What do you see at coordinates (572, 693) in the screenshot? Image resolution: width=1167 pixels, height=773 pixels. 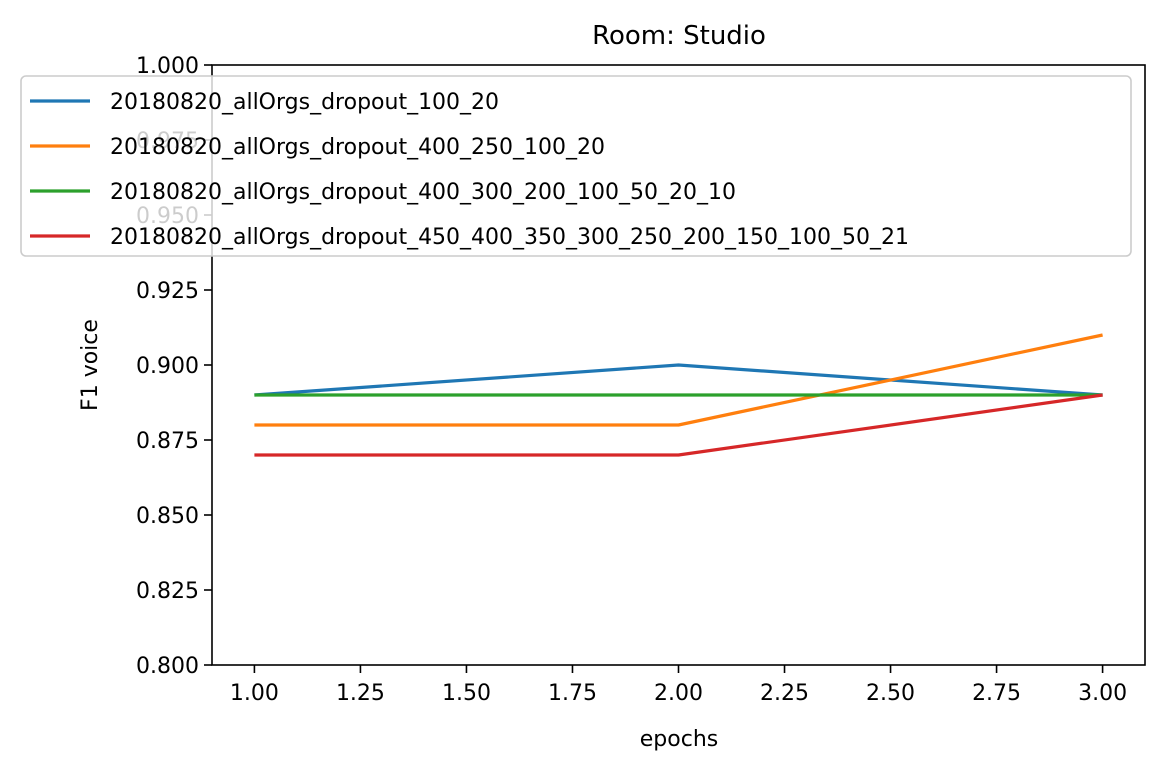 I see `x-tick-label: 1.75` at bounding box center [572, 693].